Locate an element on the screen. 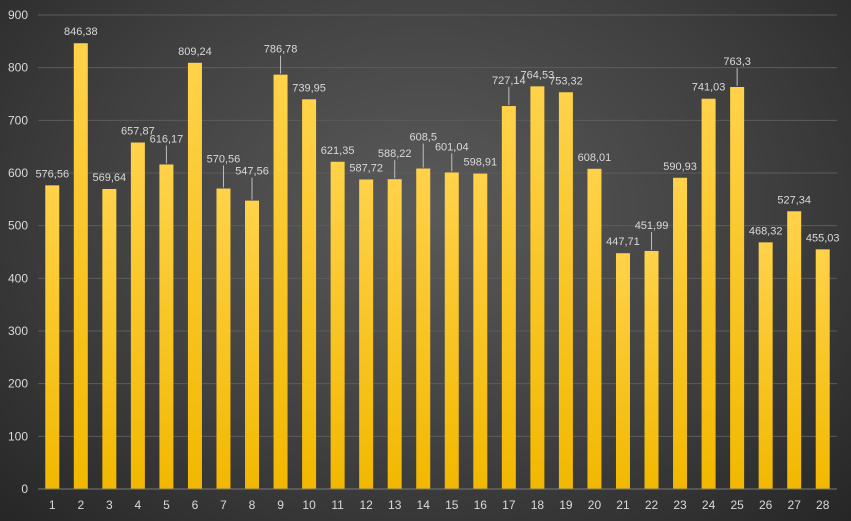 The image size is (851, 521). data-label-4: 657,87 is located at coordinates (138, 132).